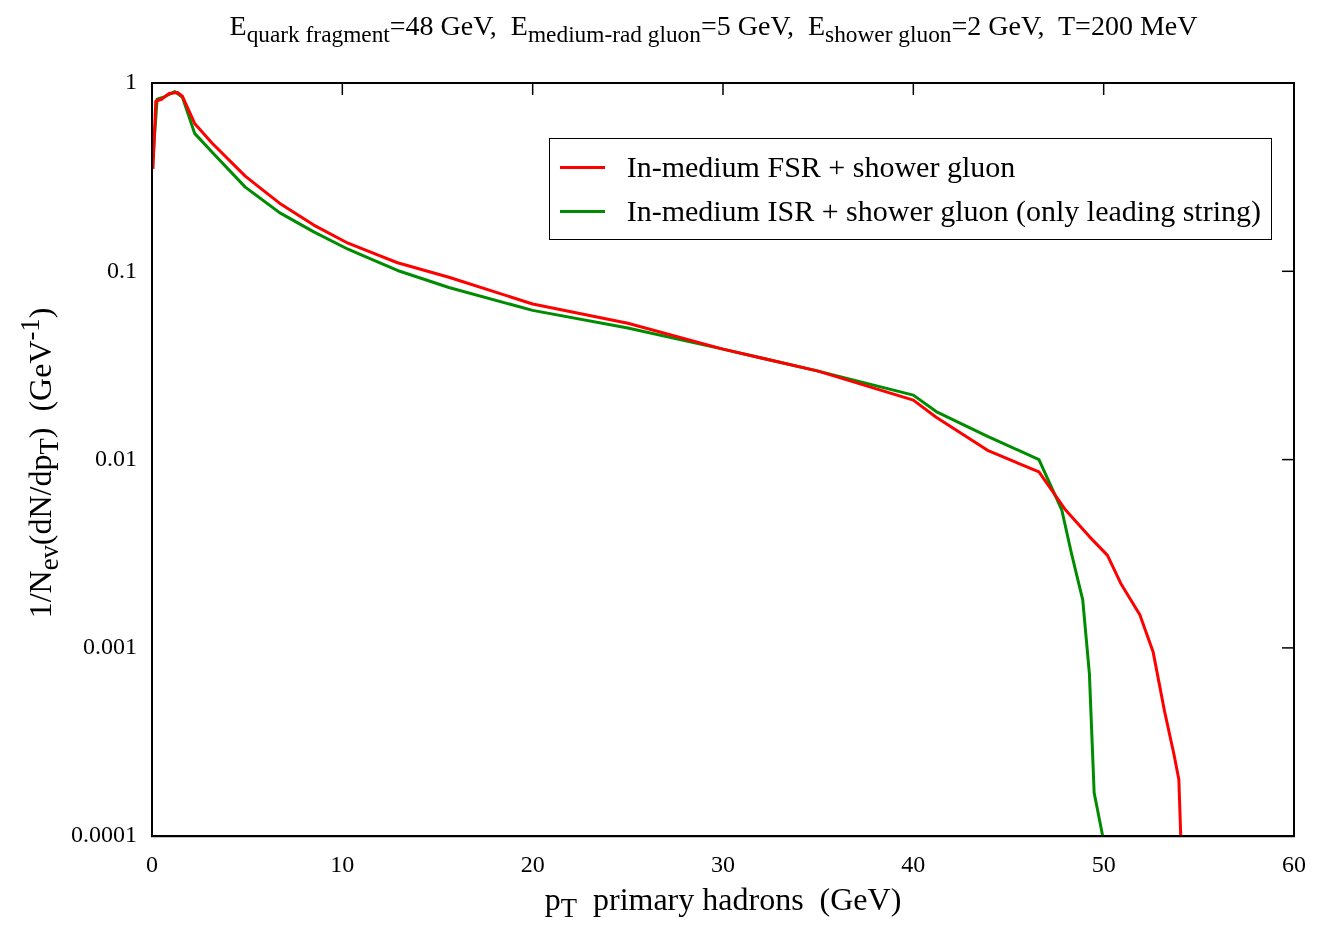 This screenshot has height=945, width=1317. What do you see at coordinates (723, 903) in the screenshot?
I see `x-axis-title: p$_{T}$ primary hadrons (GeV)` at bounding box center [723, 903].